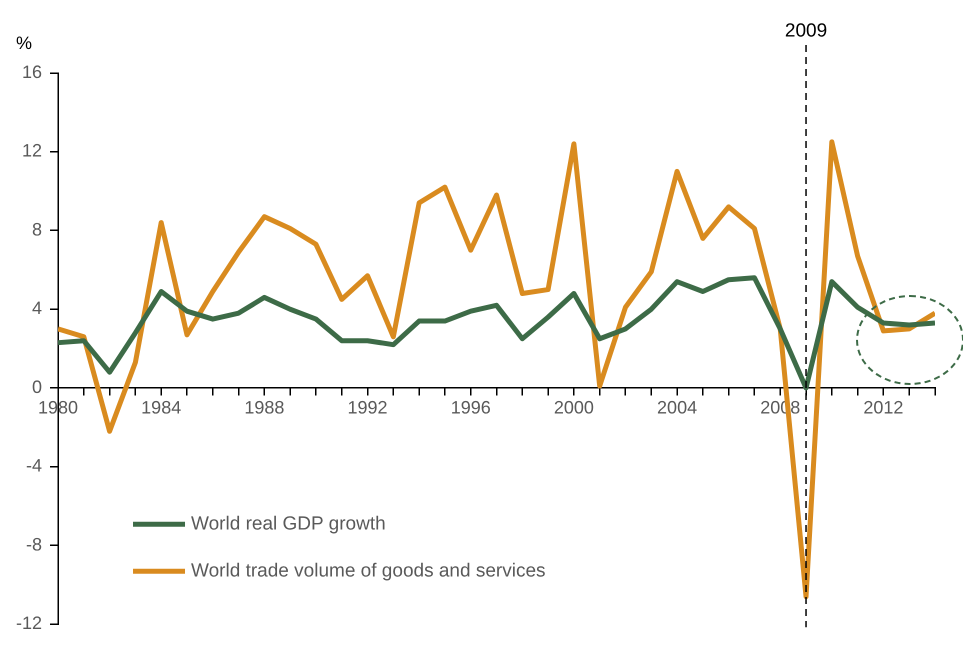 This screenshot has width=963, height=651. What do you see at coordinates (37, 308) in the screenshot?
I see `y-tick-label: 4` at bounding box center [37, 308].